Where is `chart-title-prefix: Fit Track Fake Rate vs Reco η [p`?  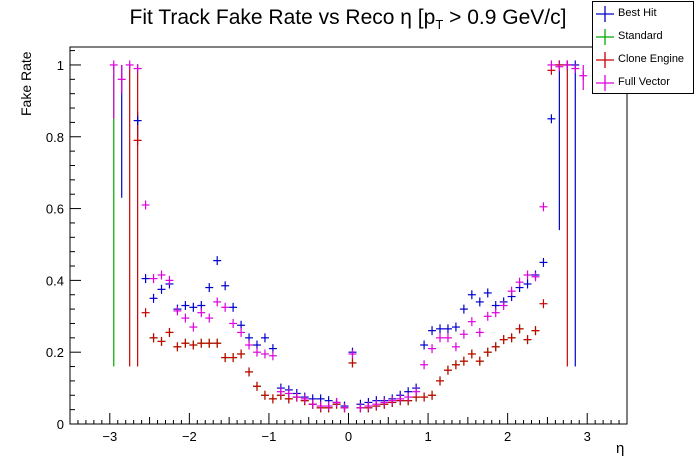 chart-title-prefix: Fit Track Fake Rate vs Reco η [p is located at coordinates (282, 17).